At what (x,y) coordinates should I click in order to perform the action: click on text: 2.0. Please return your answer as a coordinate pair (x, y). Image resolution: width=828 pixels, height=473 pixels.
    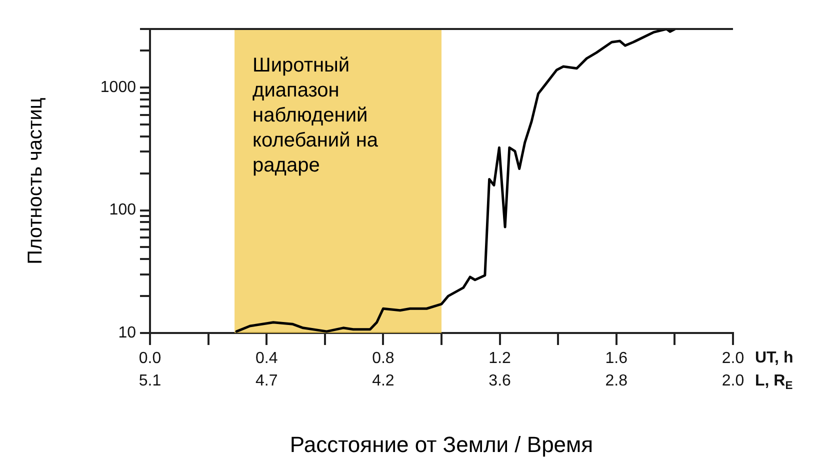
    Looking at the image, I should click on (733, 381).